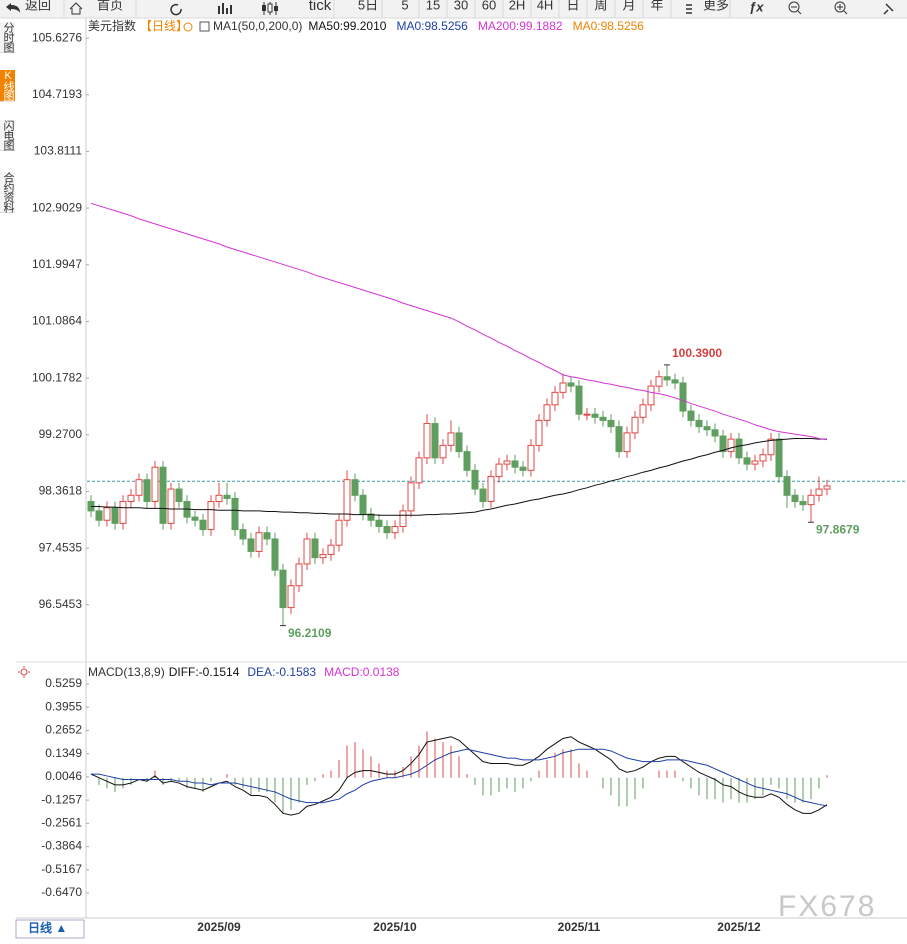 The width and height of the screenshot is (907, 944). Describe the element at coordinates (362, 672) in the screenshot. I see `legend-label: MACD:0.0138` at that location.